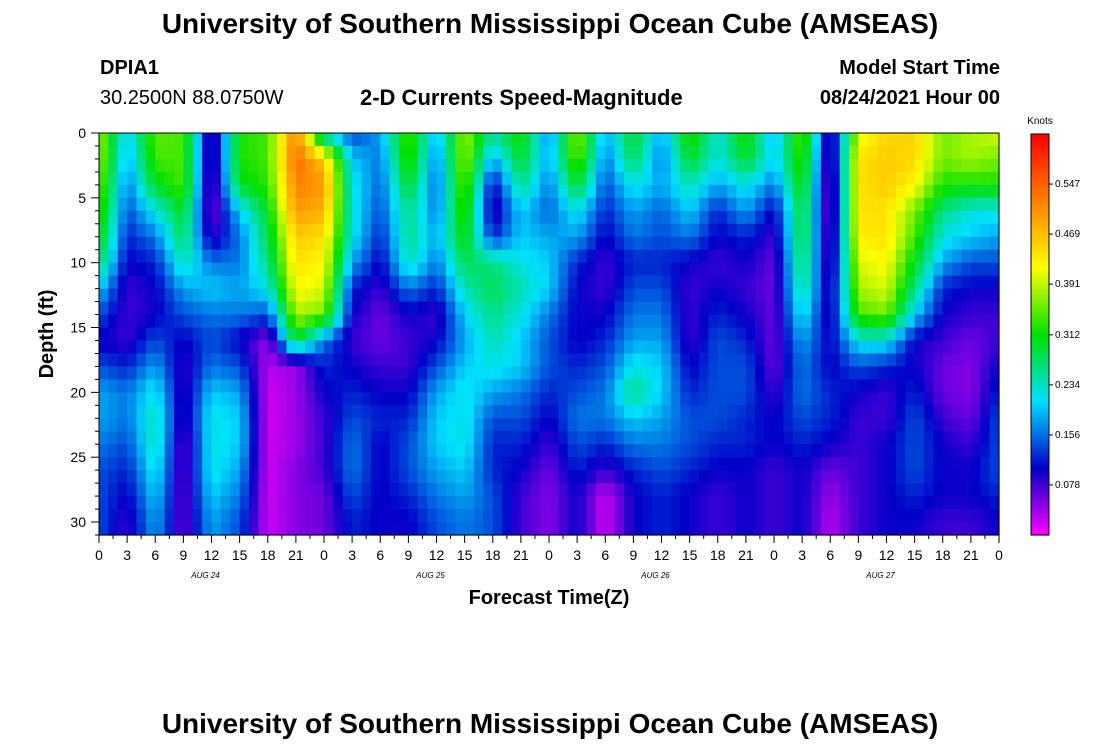  Describe the element at coordinates (1067, 335) in the screenshot. I see `colorbar-tick-label: 0.312` at that location.